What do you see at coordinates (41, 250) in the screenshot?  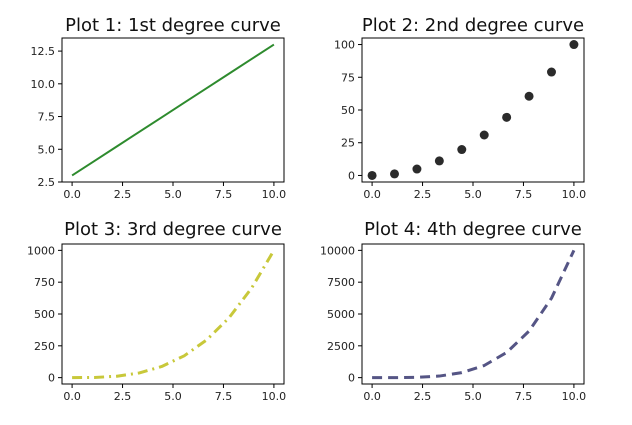 I see `y-tick-label: 1000` at bounding box center [41, 250].